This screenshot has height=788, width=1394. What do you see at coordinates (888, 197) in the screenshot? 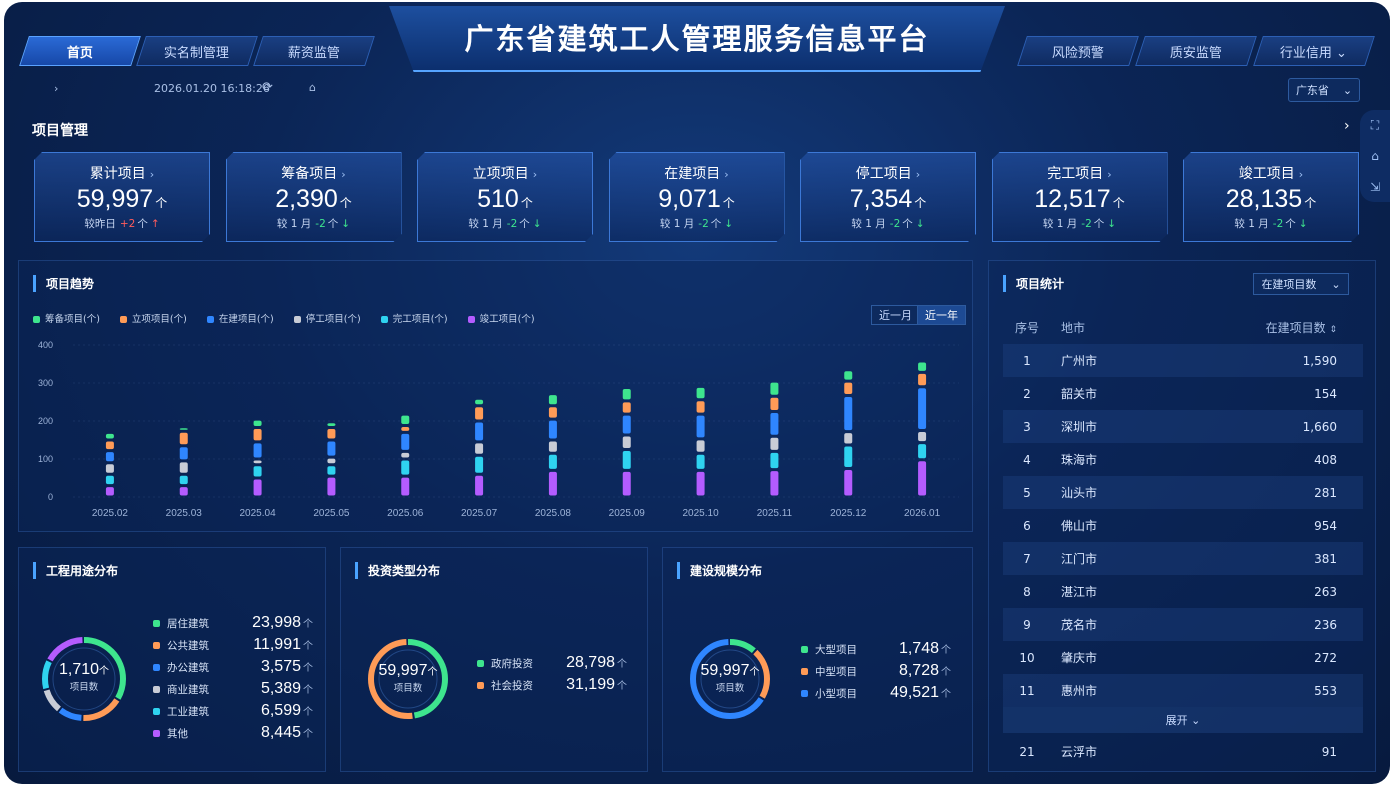
I see `stat-card: 停工项目 › 7,354 个较 1 月 -2 个 ↓` at bounding box center [888, 197].